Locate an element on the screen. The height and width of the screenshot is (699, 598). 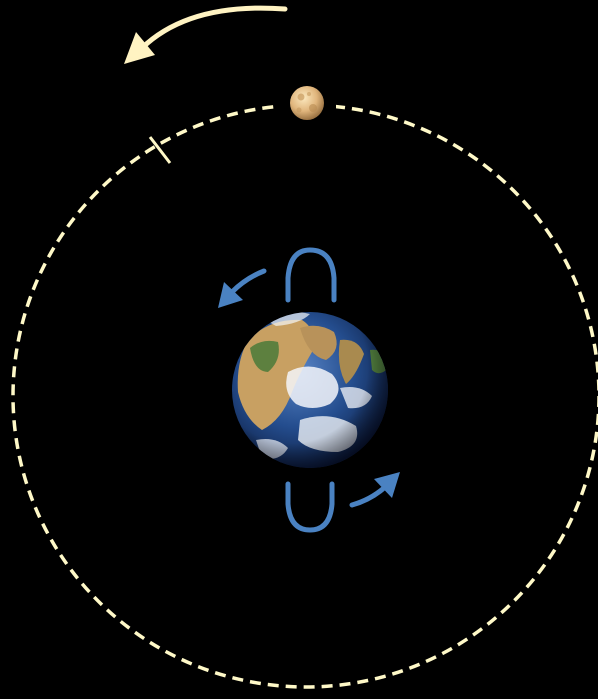
rotation-loop-bottom-icon is located at coordinates (310, 507).